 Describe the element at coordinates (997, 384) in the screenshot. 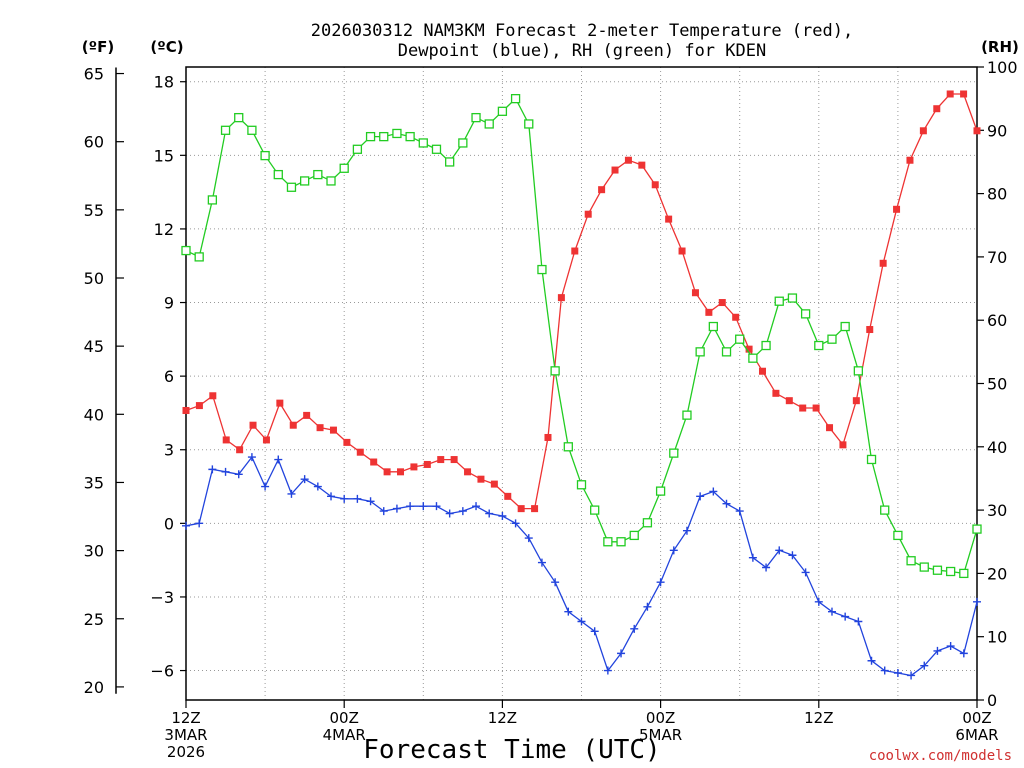

I see `rh-tick-label: 50` at that location.